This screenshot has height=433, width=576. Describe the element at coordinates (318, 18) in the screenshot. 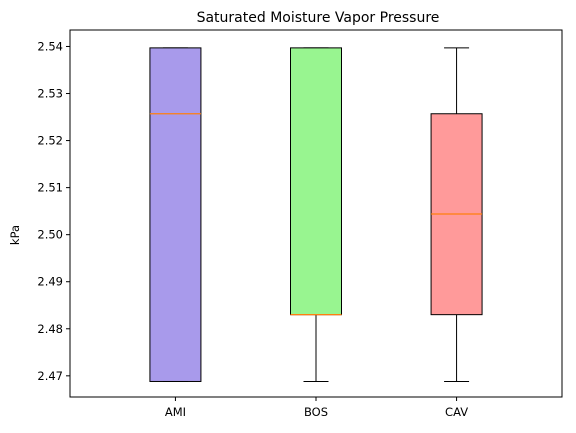

I see `chart-title: Saturated Moisture Vapor Pressure` at that location.